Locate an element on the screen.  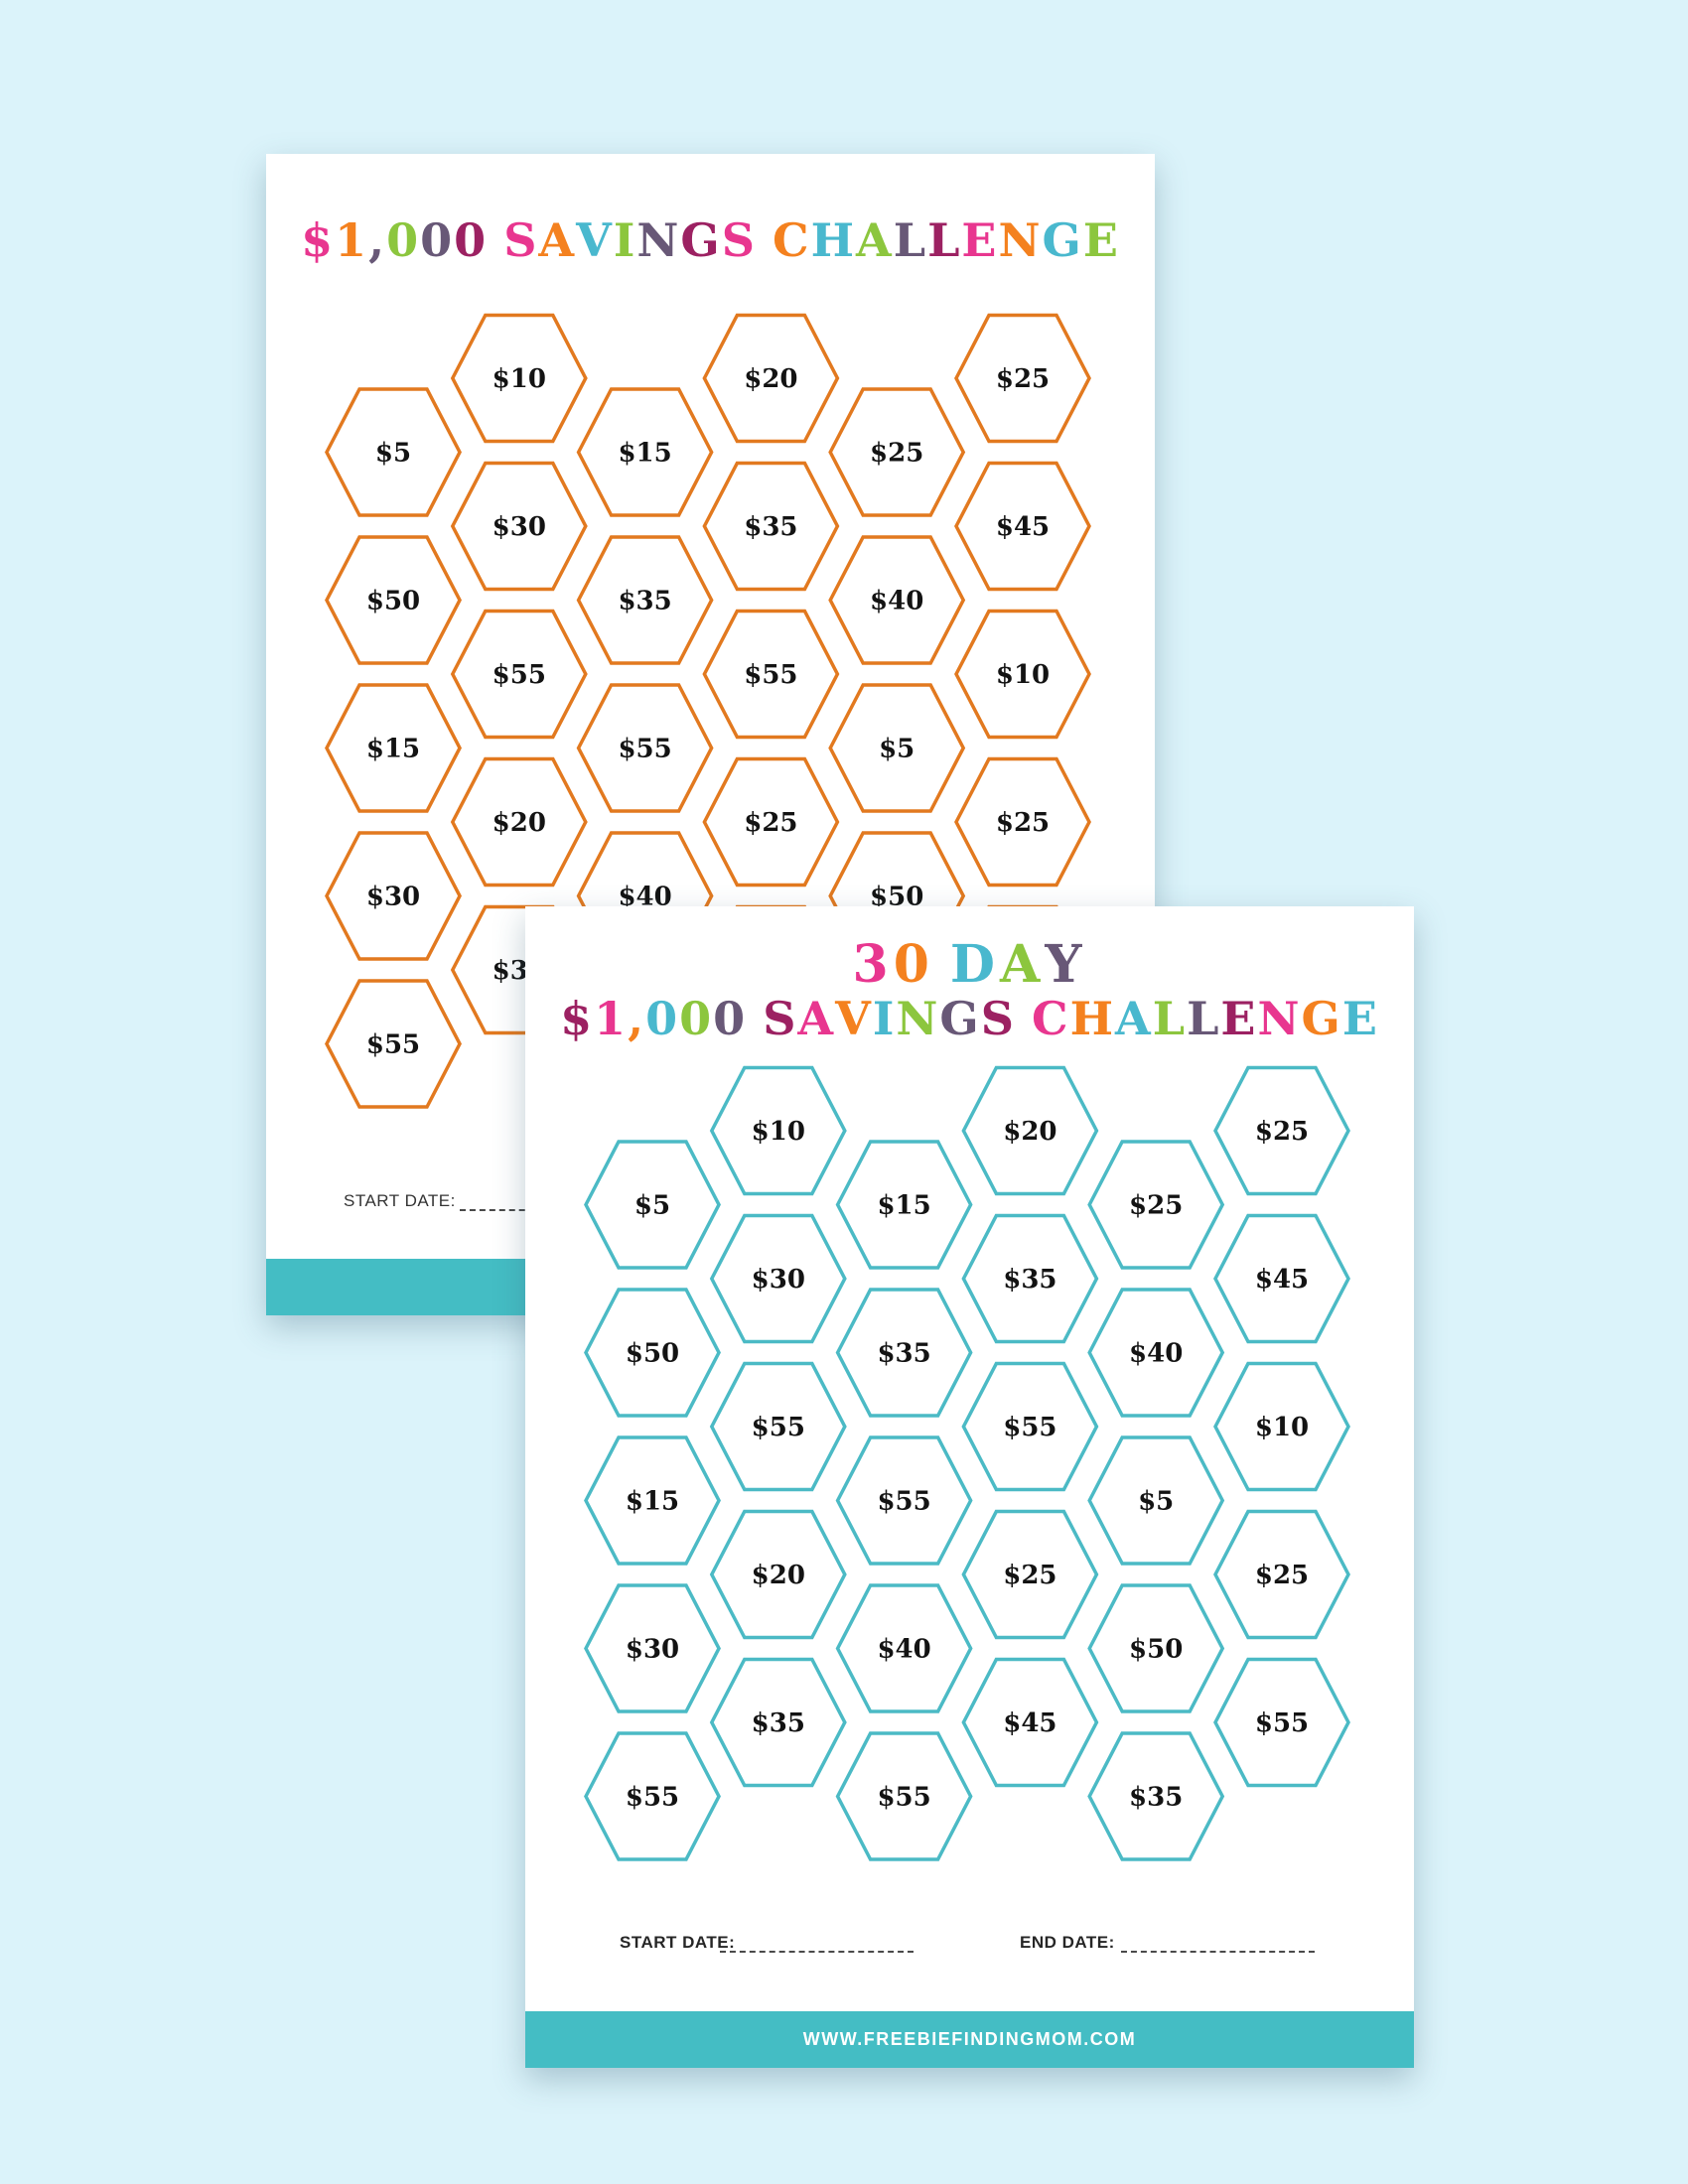
hexagon-cell: $30 is located at coordinates (393, 896).